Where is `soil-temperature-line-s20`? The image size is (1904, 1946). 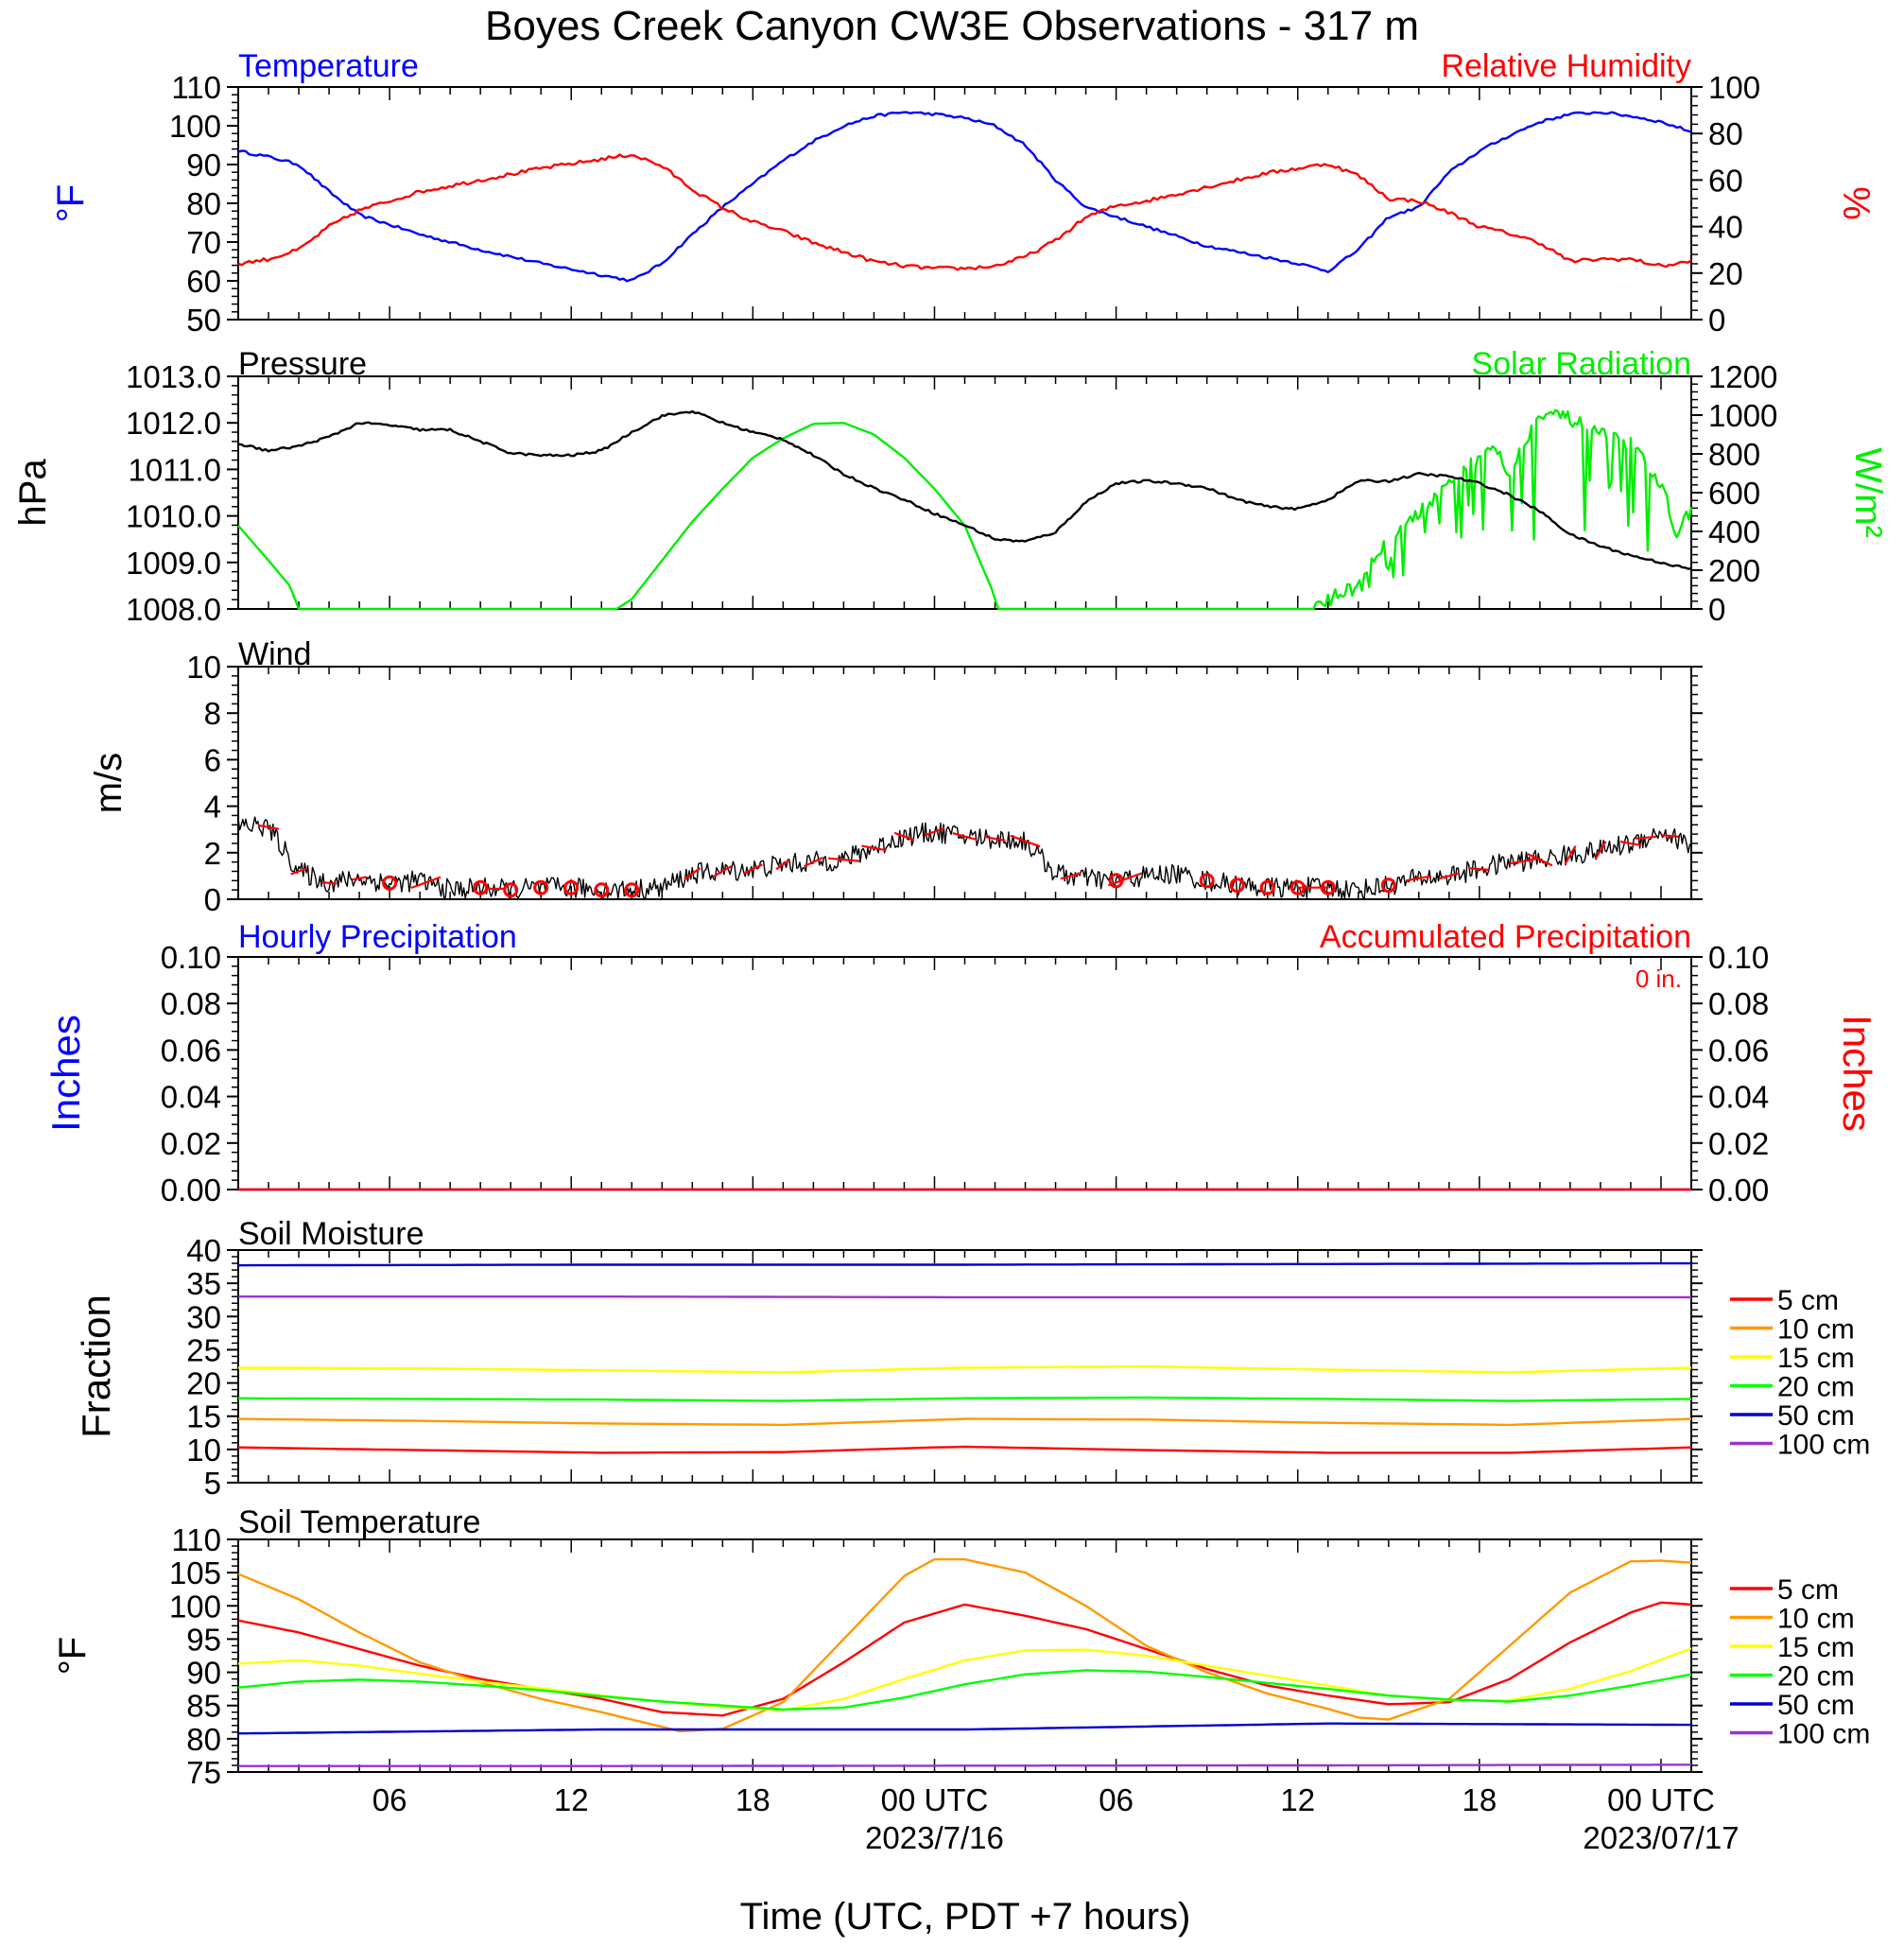
soil-temperature-line-s20 is located at coordinates (964, 1690).